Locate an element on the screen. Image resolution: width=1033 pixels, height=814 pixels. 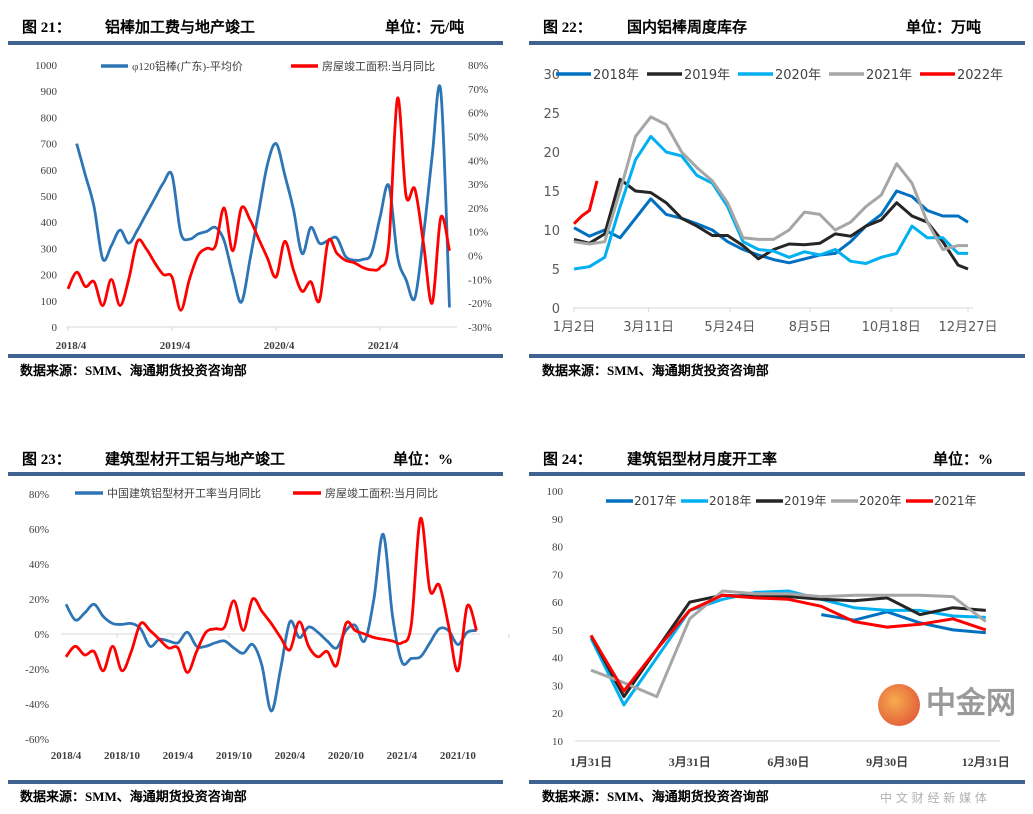
figure-24-unit: 单位：% is located at coordinates (963, 460).